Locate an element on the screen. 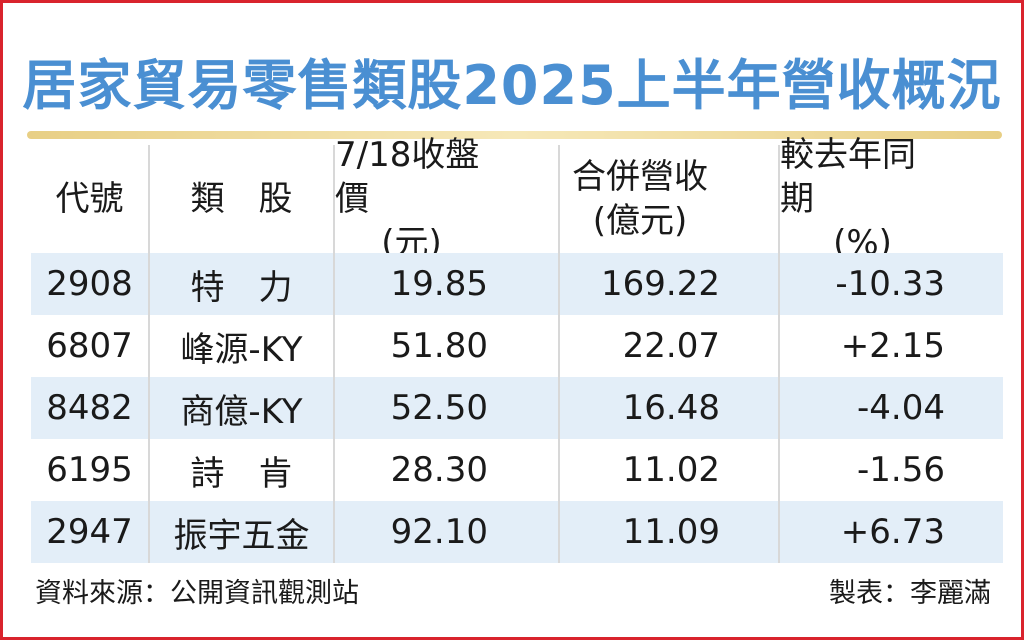  data-row: 6195 詩 肯 28.30 11.02 -1.56 is located at coordinates (517, 470).